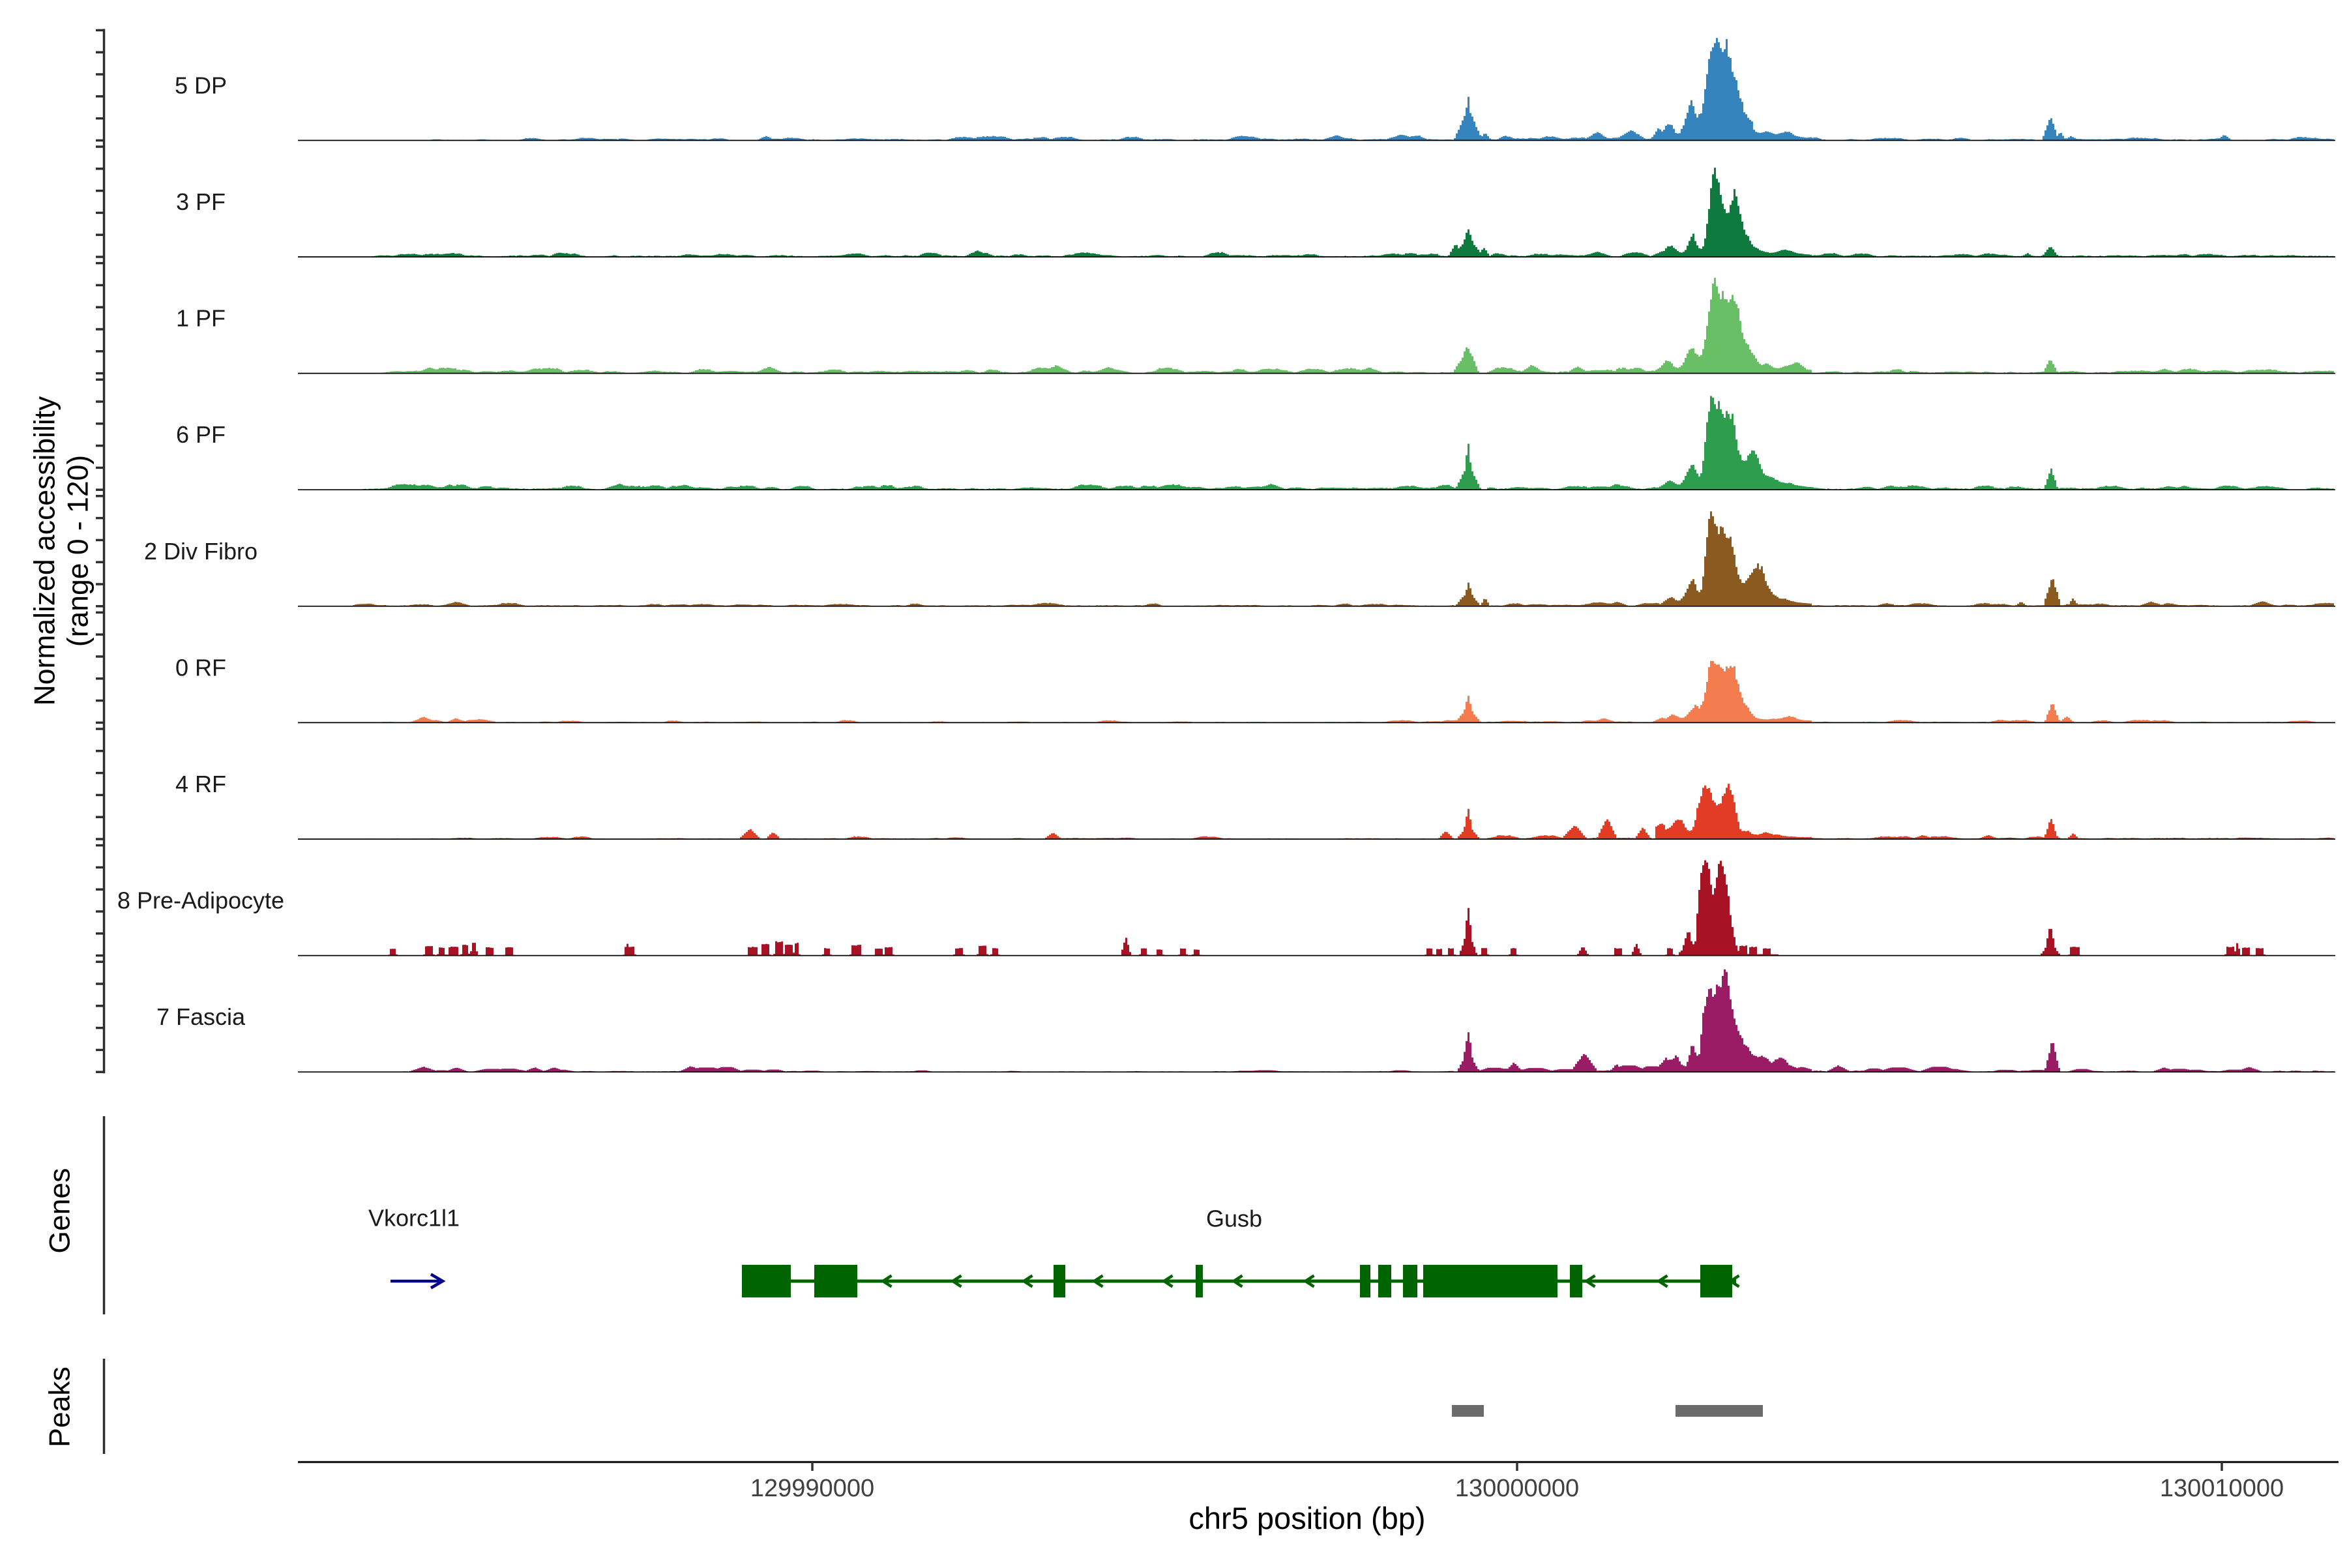 Image resolution: width=2347 pixels, height=1568 pixels. I want to click on svg-text: 1 PF, so click(201, 318).